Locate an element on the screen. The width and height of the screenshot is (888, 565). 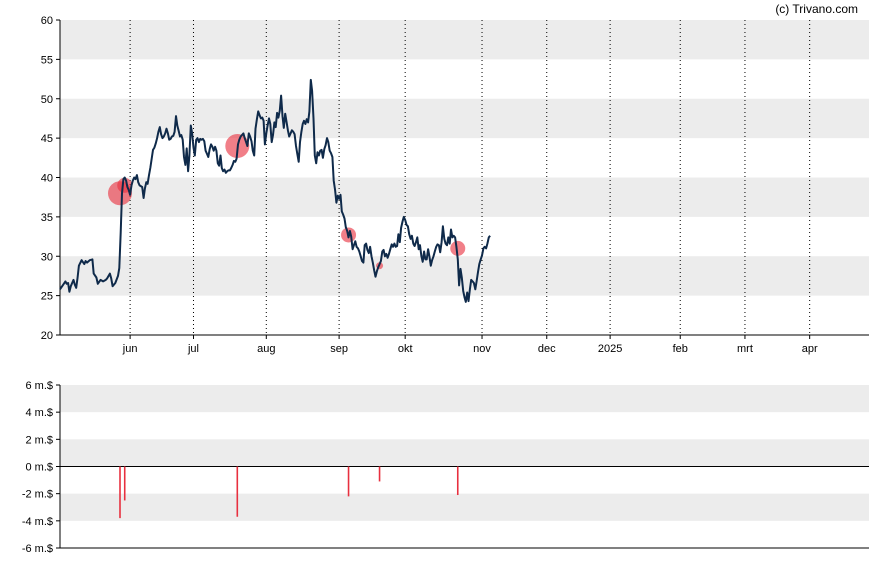
price-x-tick-label: 2025 is located at coordinates (610, 349).